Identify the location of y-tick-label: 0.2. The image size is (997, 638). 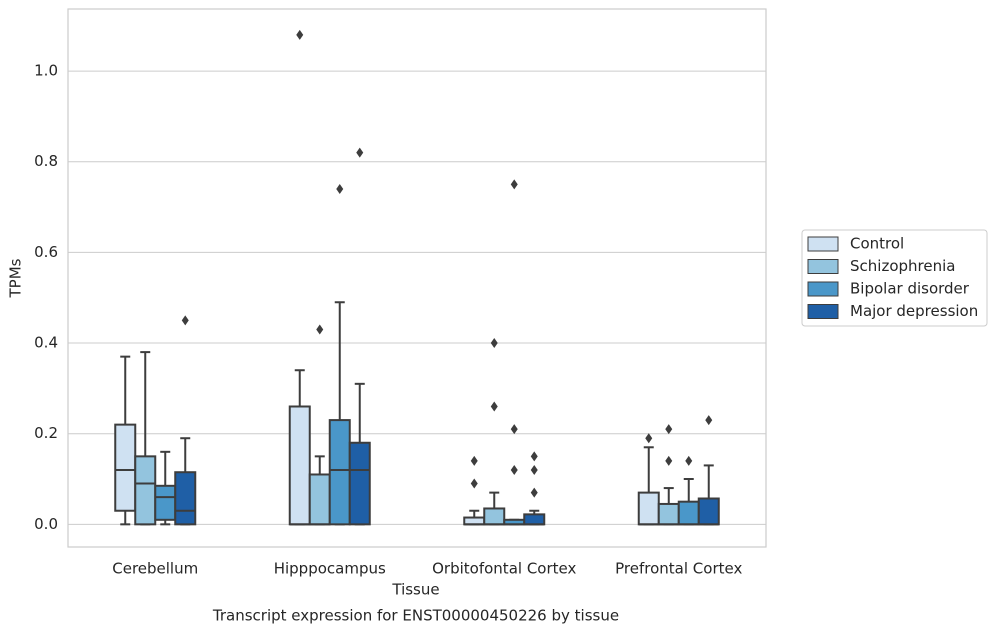
(46, 433).